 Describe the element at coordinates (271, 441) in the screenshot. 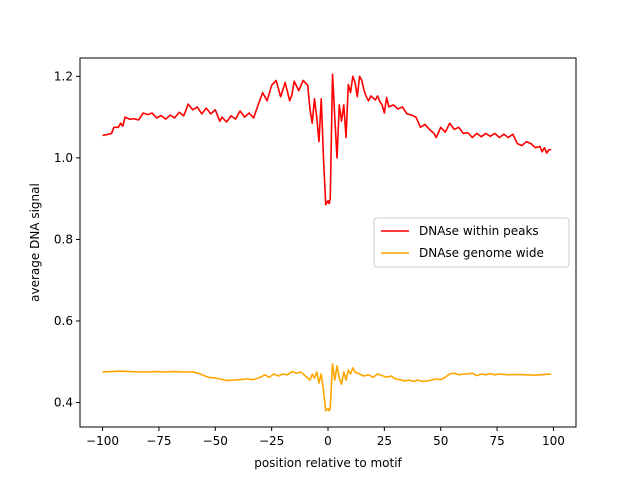

I see `x-tick-label: −25` at that location.